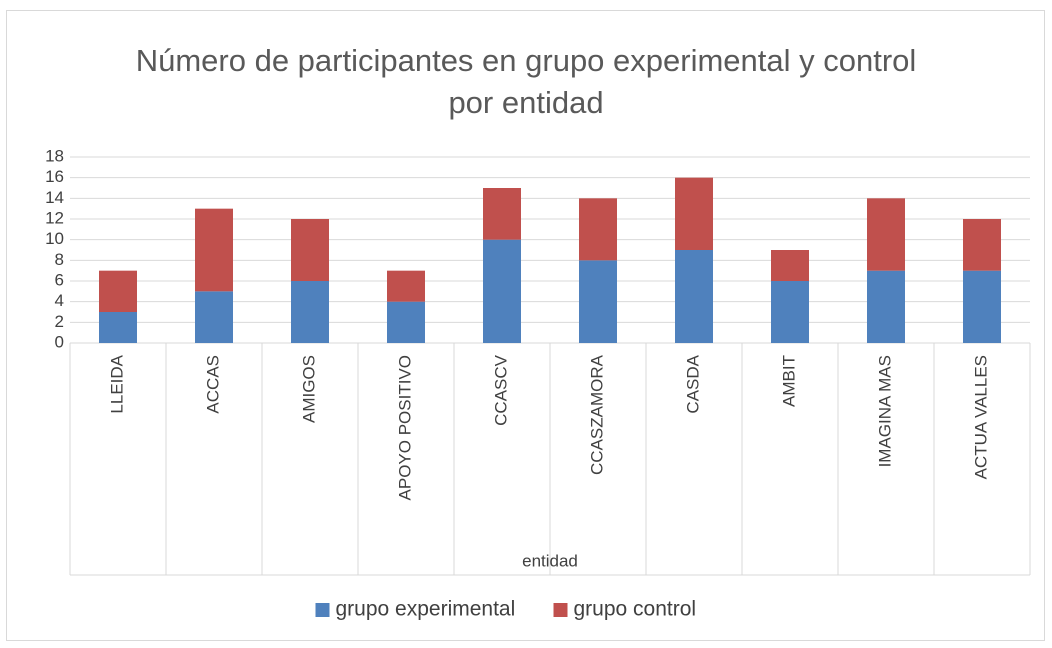 Image resolution: width=1052 pixels, height=648 pixels. I want to click on y-tick-label: 14, so click(54, 197).